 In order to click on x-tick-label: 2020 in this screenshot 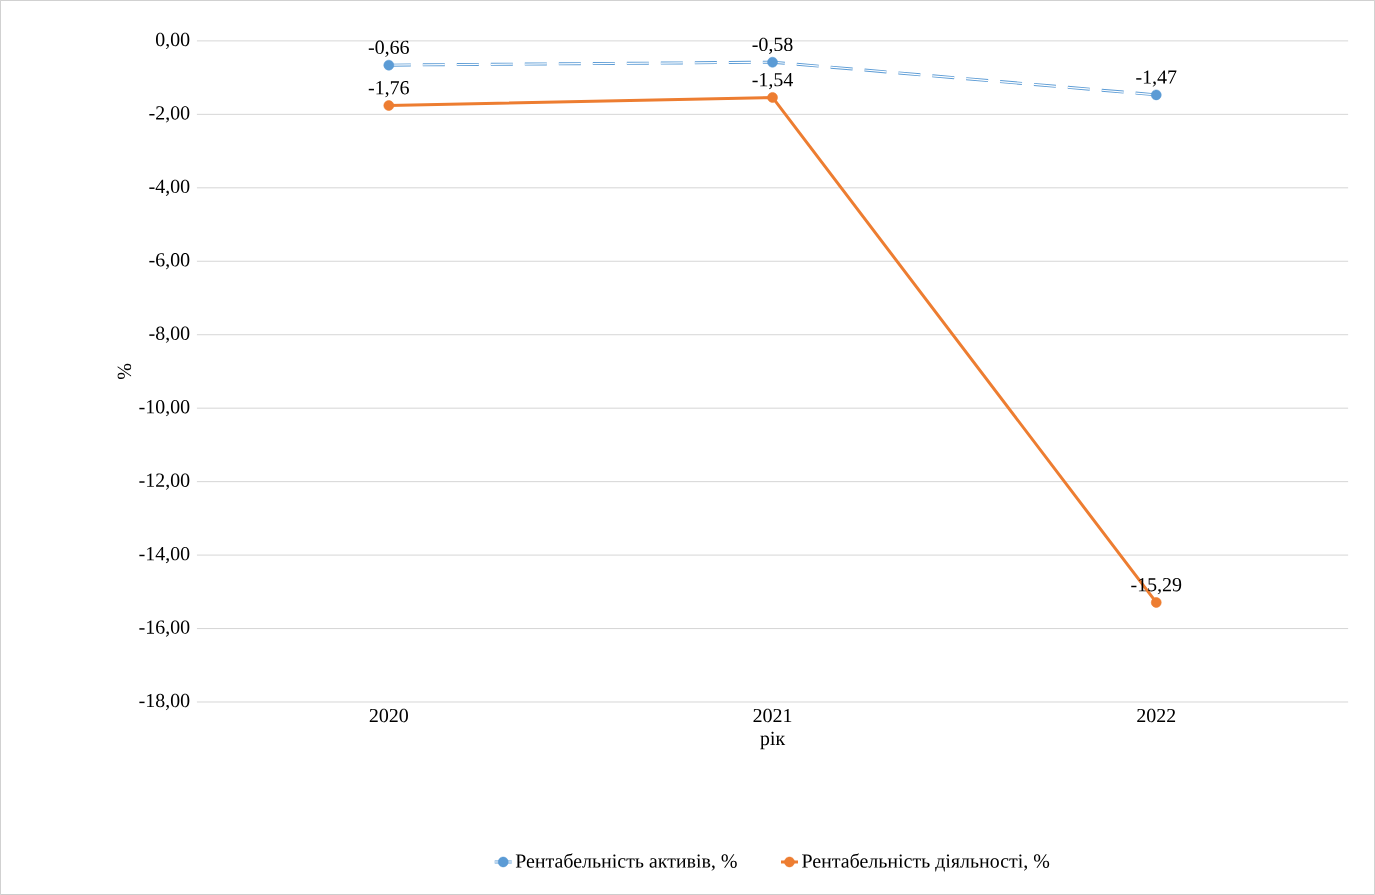, I will do `click(388, 715)`.